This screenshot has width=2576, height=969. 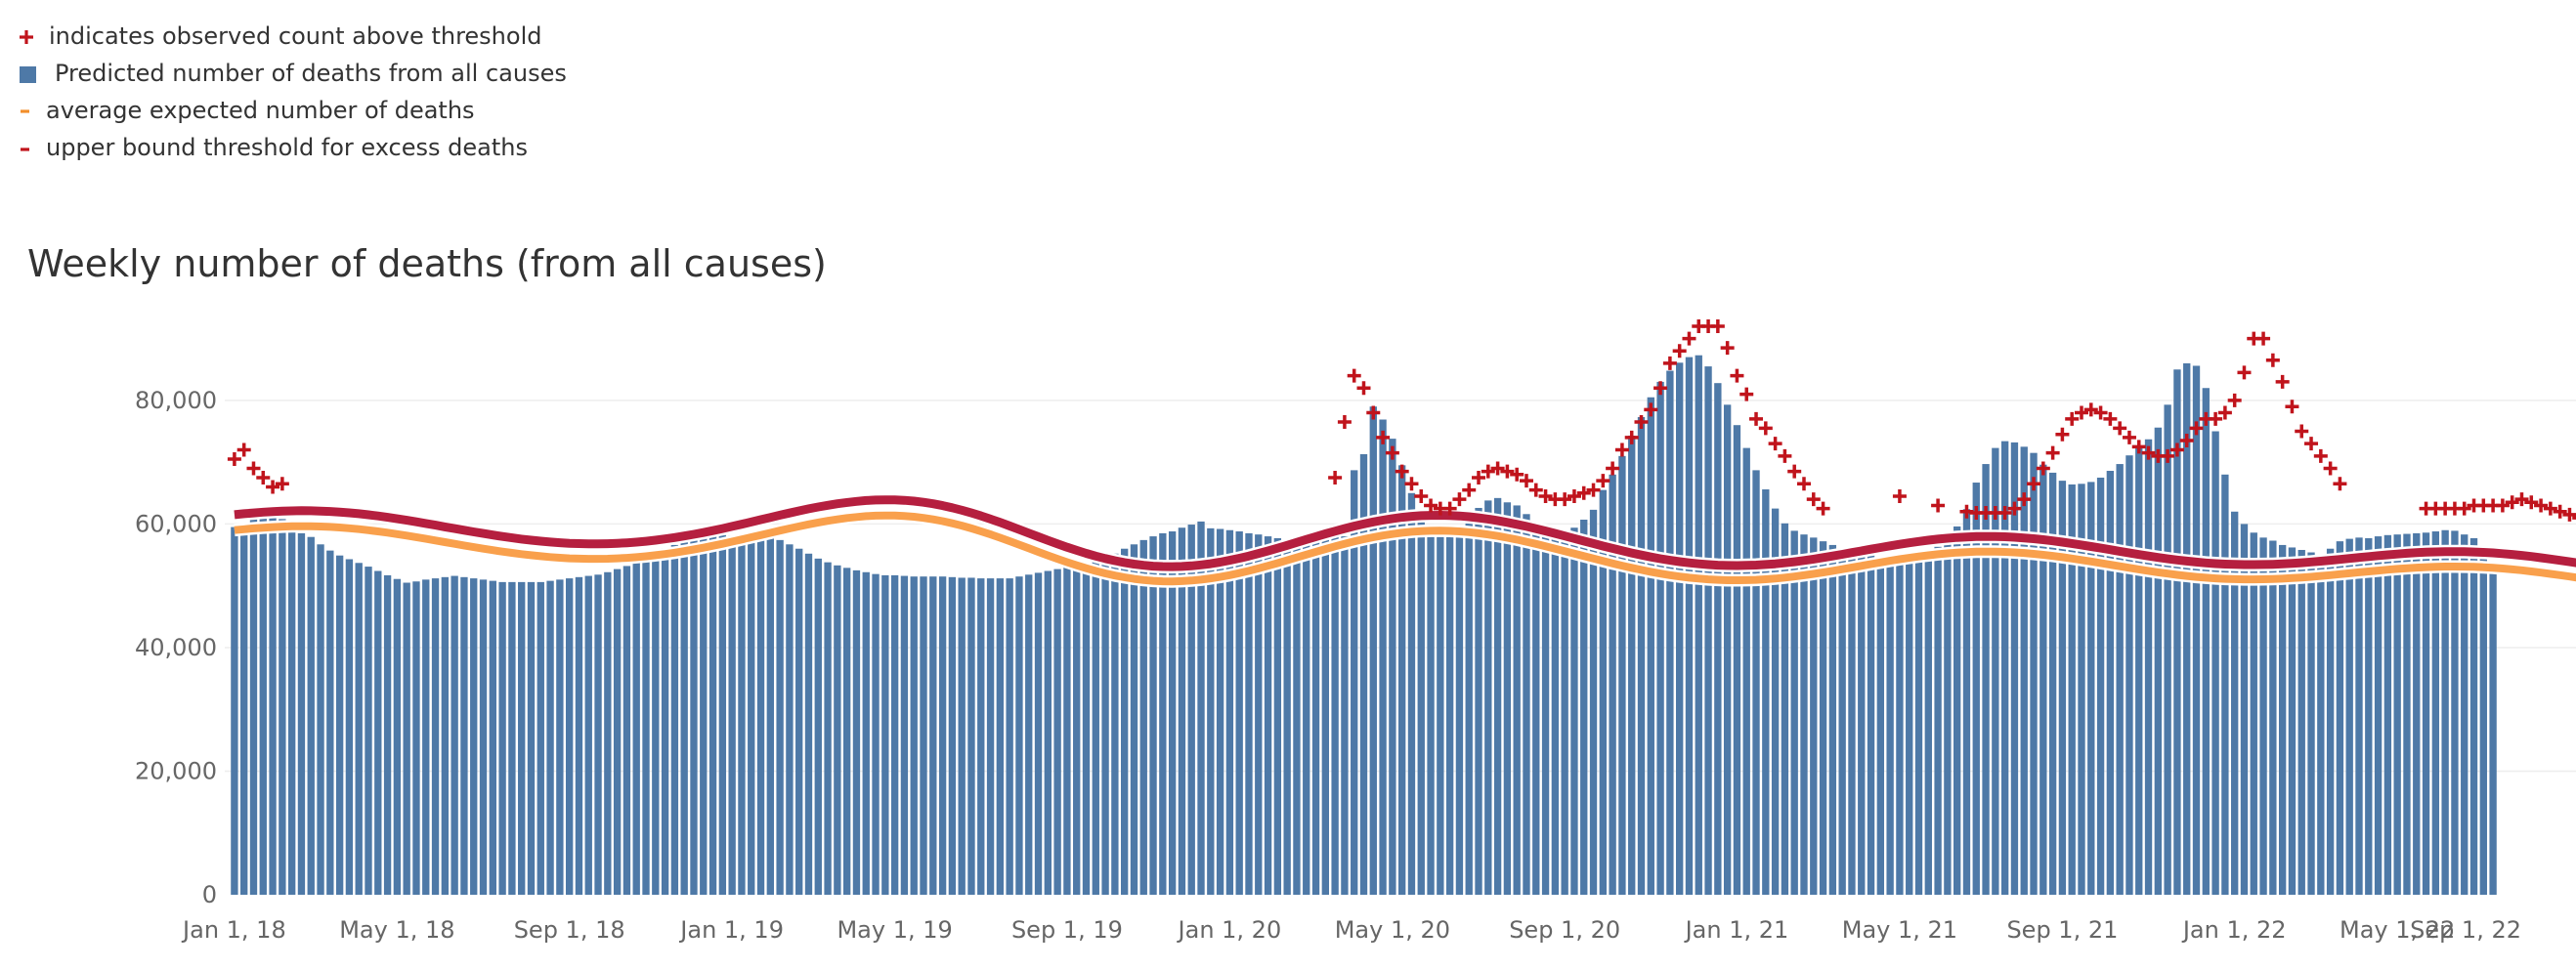 What do you see at coordinates (1405, 533) in the screenshot?
I see `threshold-line` at bounding box center [1405, 533].